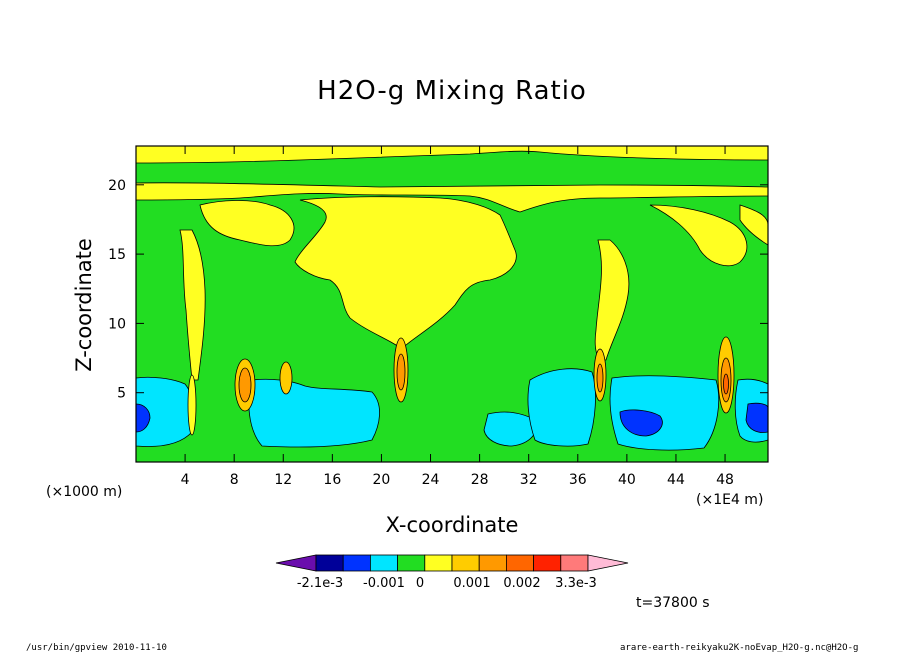 This screenshot has width=904, height=654. Describe the element at coordinates (698, 235) in the screenshot. I see `right-wave` at that location.